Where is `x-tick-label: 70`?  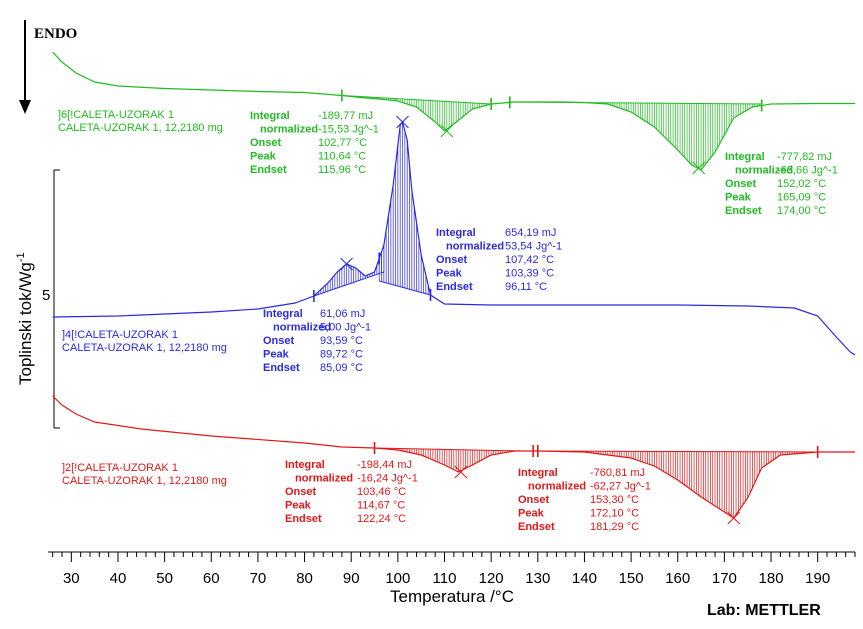
x-tick-label: 70 is located at coordinates (258, 578).